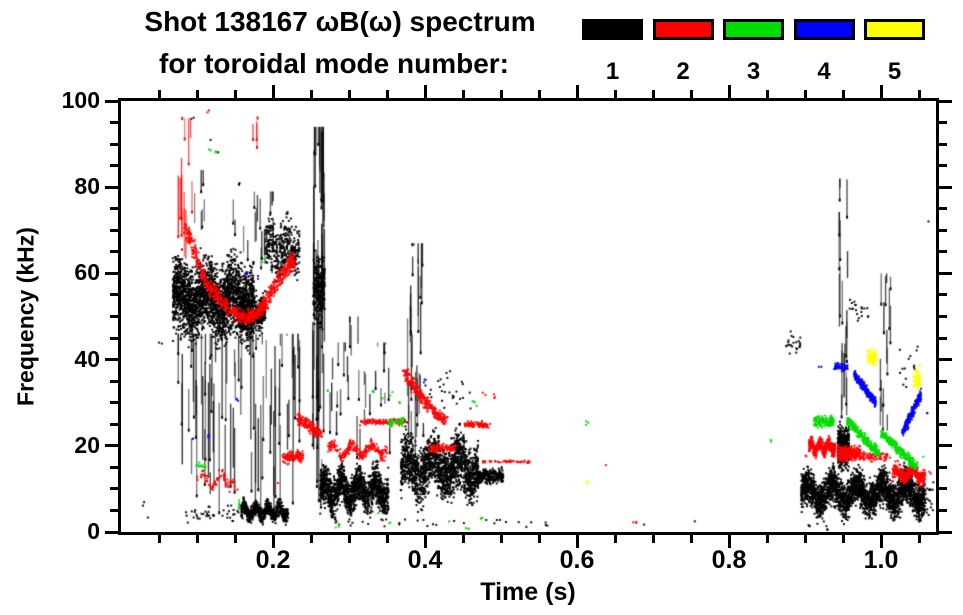  I want to click on legend-number-2: 2, so click(683, 71).